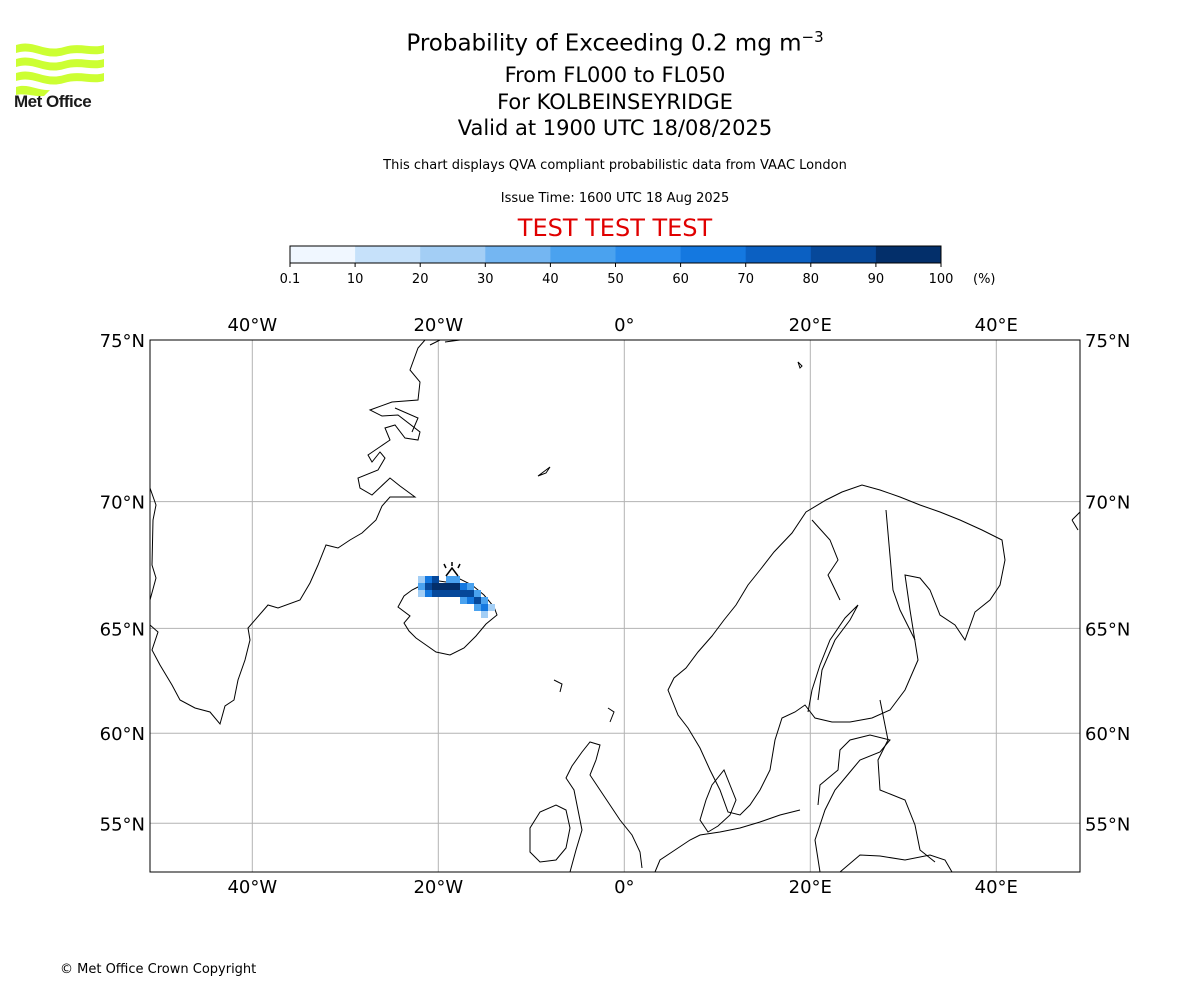 The height and width of the screenshot is (1000, 1200). I want to click on copyright-notice: © Met Office Crown Copyright, so click(158, 969).